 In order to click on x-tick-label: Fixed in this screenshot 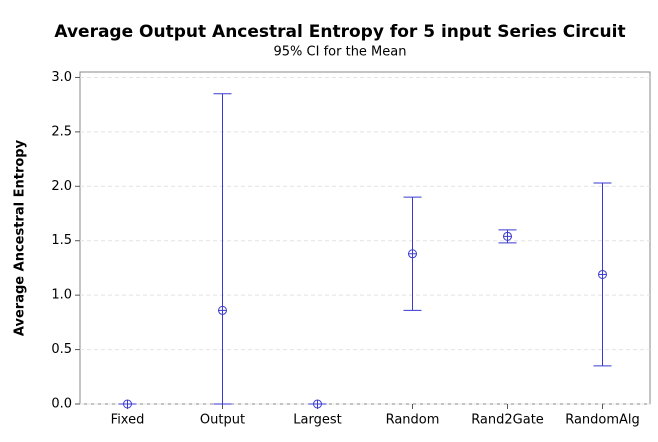, I will do `click(128, 420)`.